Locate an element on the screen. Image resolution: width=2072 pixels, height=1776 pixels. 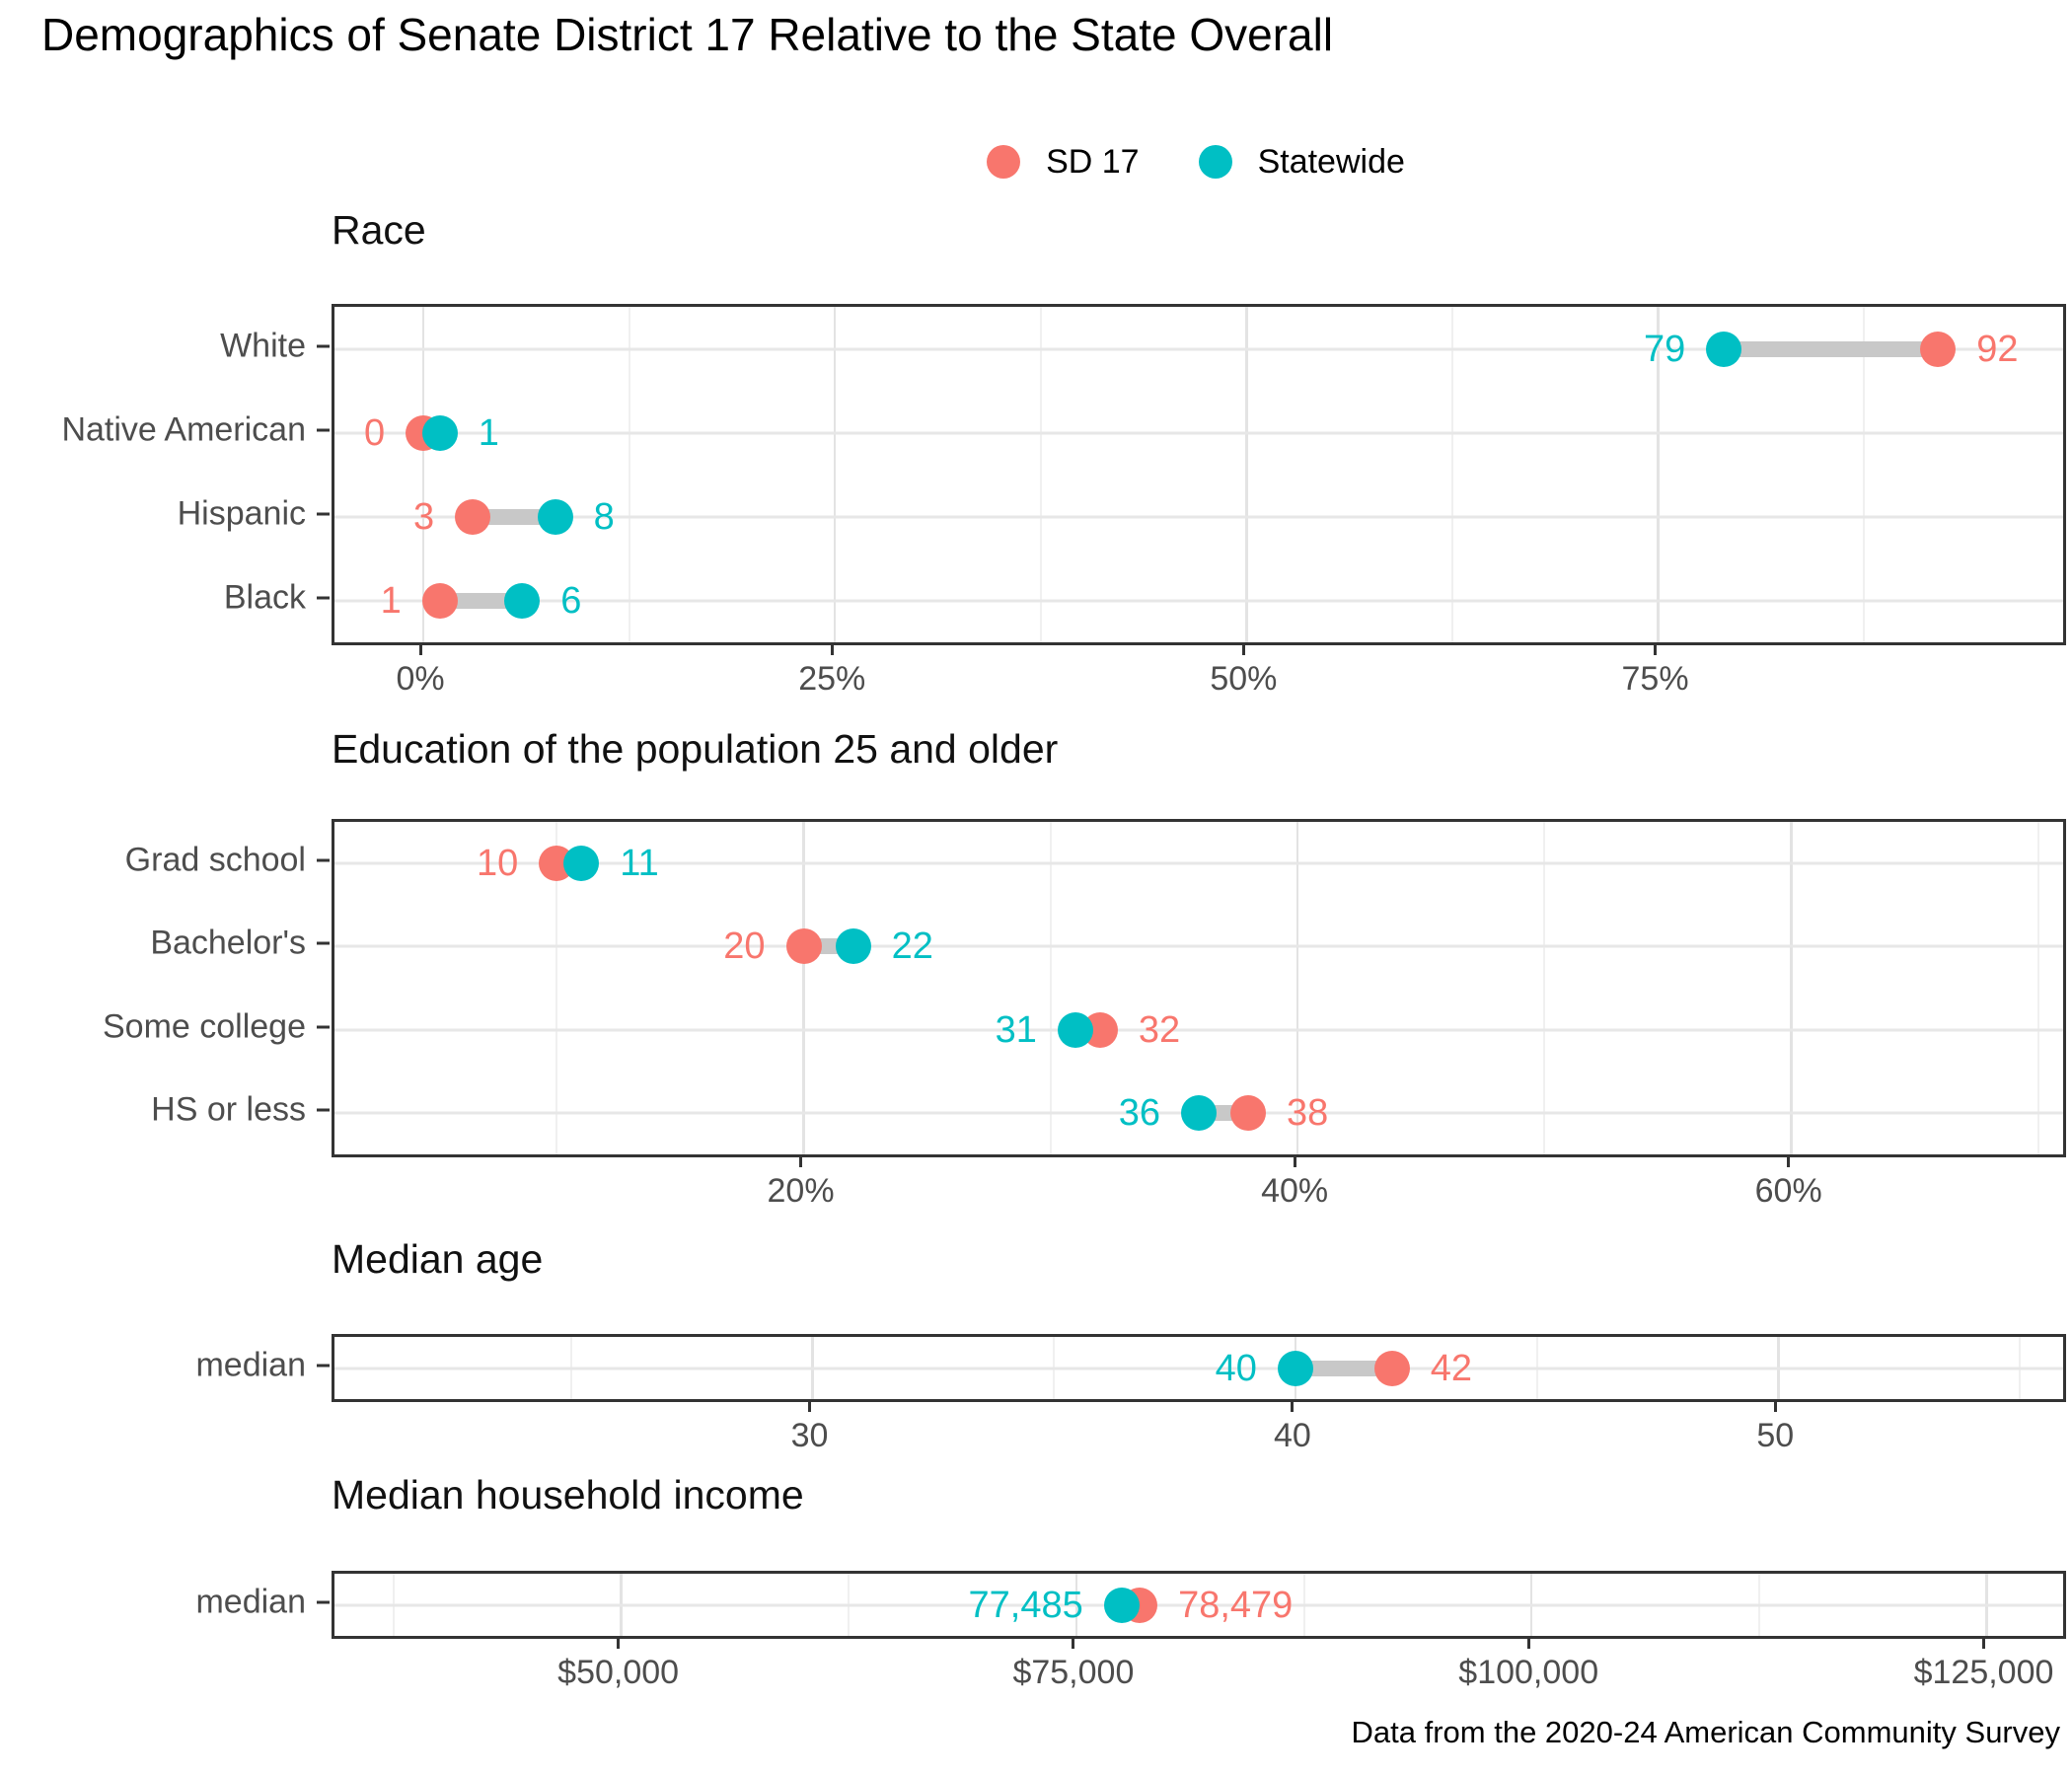
panel-title-race: Race is located at coordinates (379, 230).